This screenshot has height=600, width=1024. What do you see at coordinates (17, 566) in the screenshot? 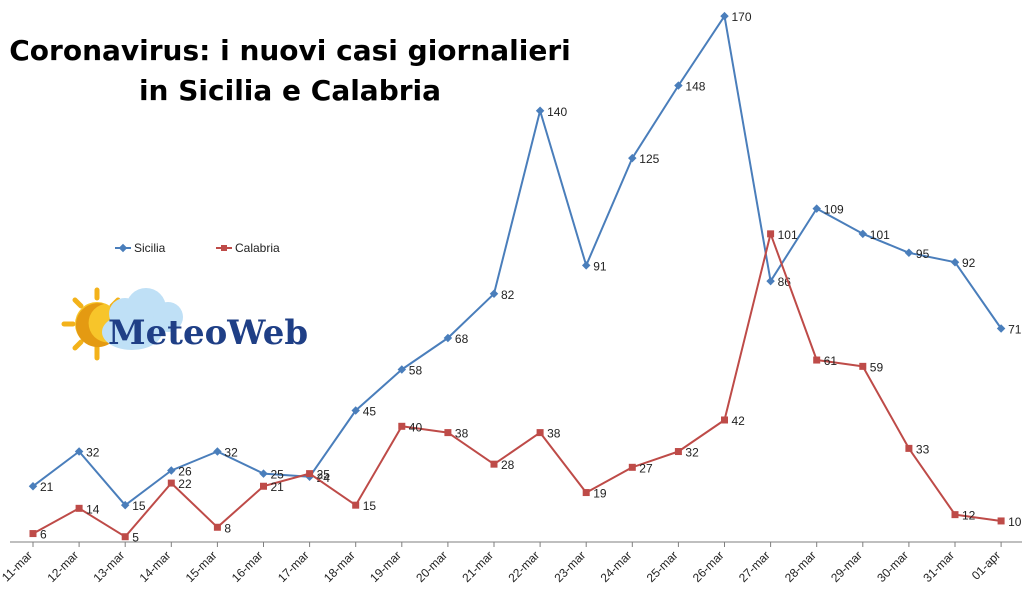
I see `x-tick-label: 11-mar` at bounding box center [17, 566].